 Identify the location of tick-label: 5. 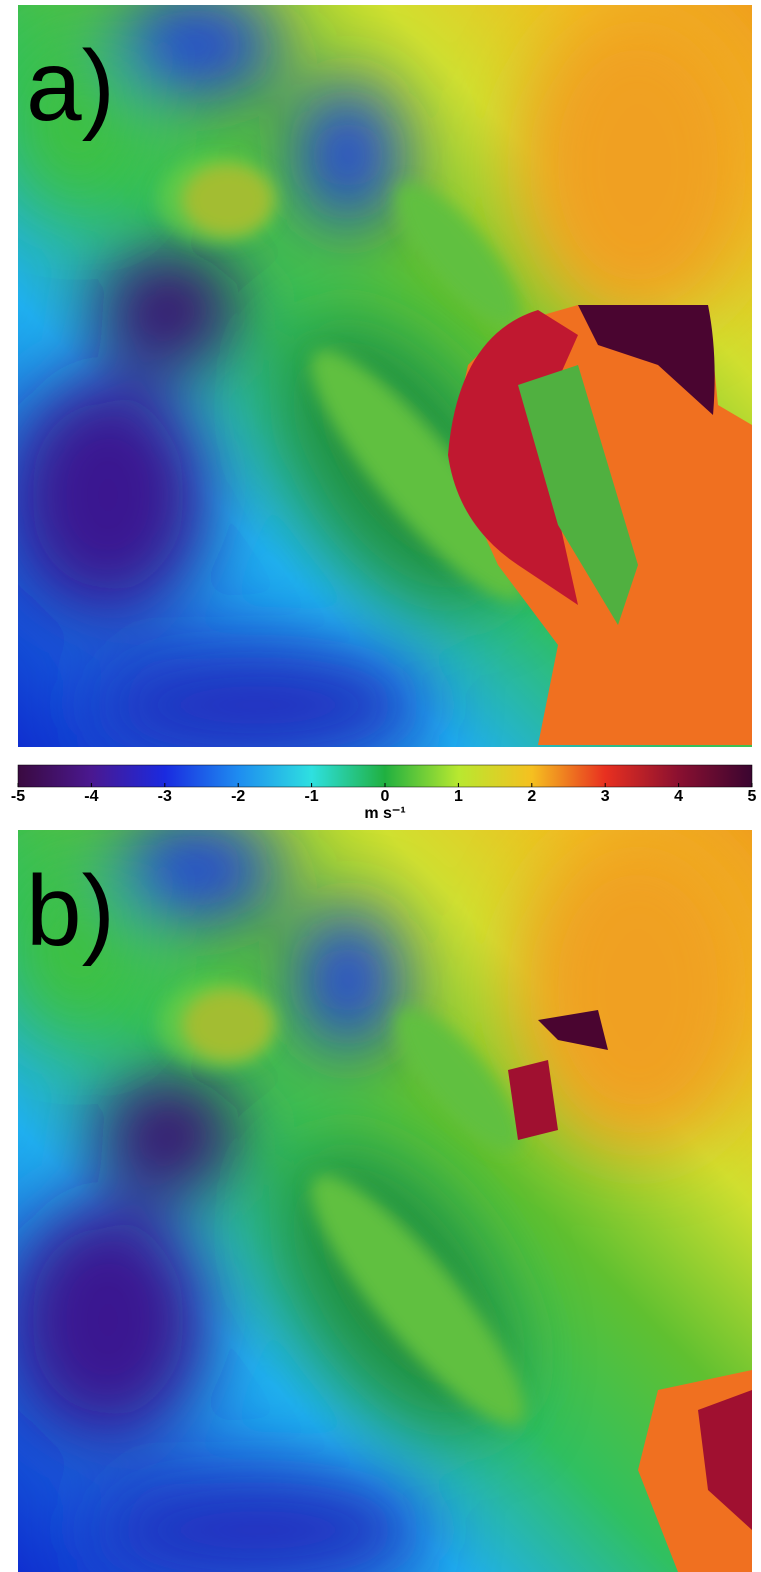
(752, 796).